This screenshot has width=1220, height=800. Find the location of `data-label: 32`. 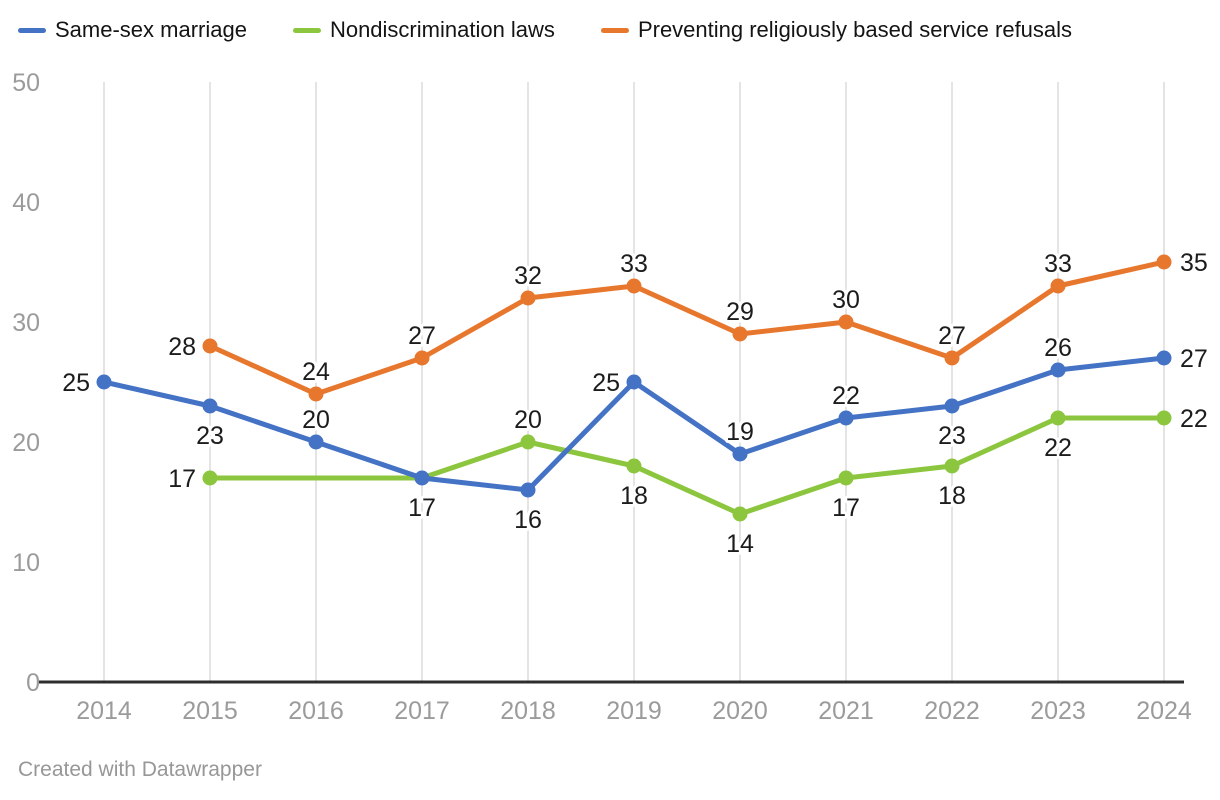

data-label: 32 is located at coordinates (528, 276).